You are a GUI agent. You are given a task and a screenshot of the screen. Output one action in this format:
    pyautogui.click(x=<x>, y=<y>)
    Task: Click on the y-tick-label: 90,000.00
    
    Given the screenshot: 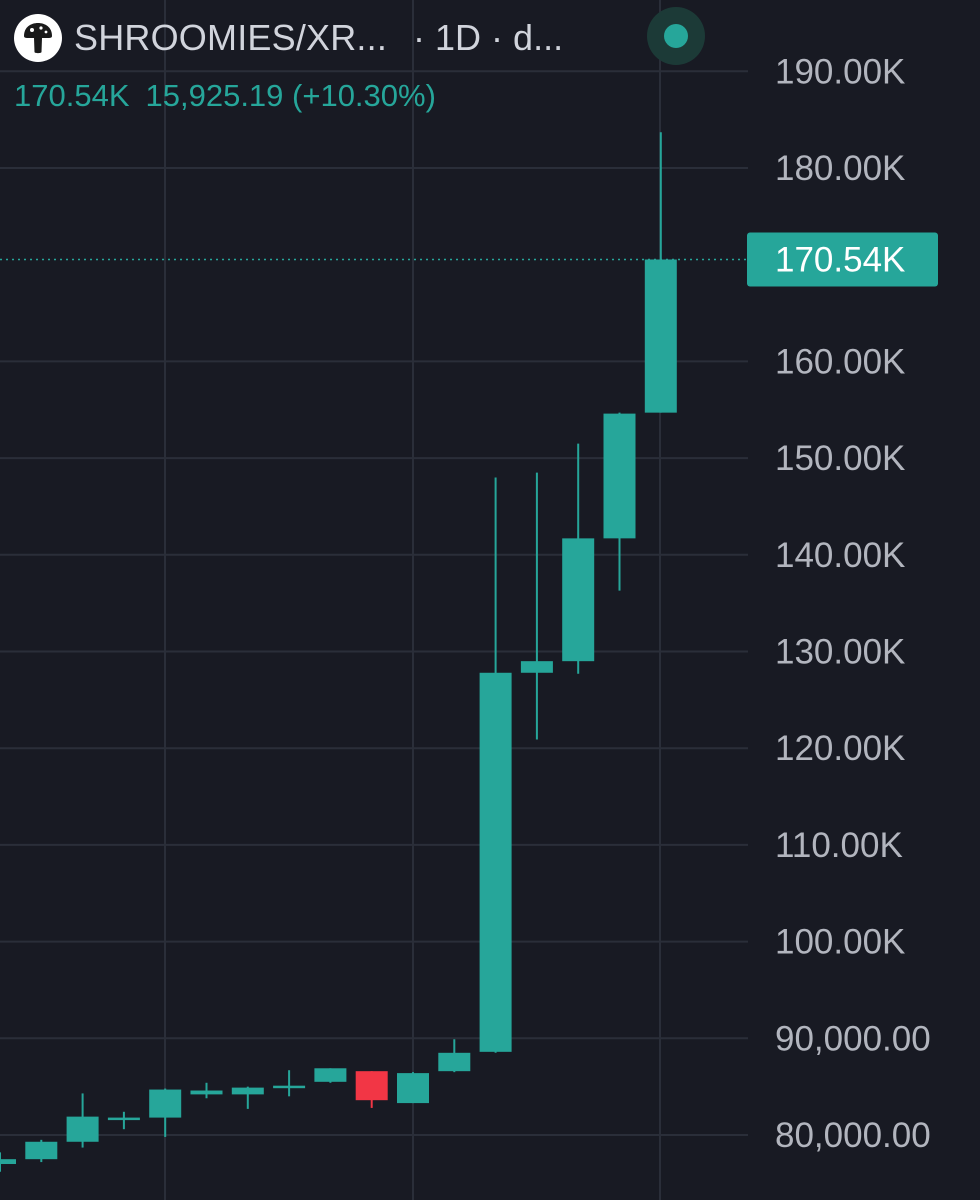 What is the action you would take?
    pyautogui.click(x=853, y=1038)
    